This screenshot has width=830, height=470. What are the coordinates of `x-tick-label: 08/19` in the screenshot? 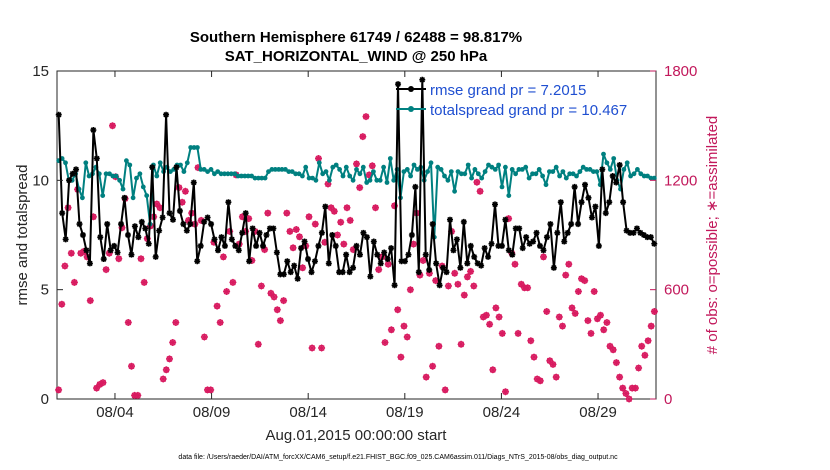 It's located at (405, 412).